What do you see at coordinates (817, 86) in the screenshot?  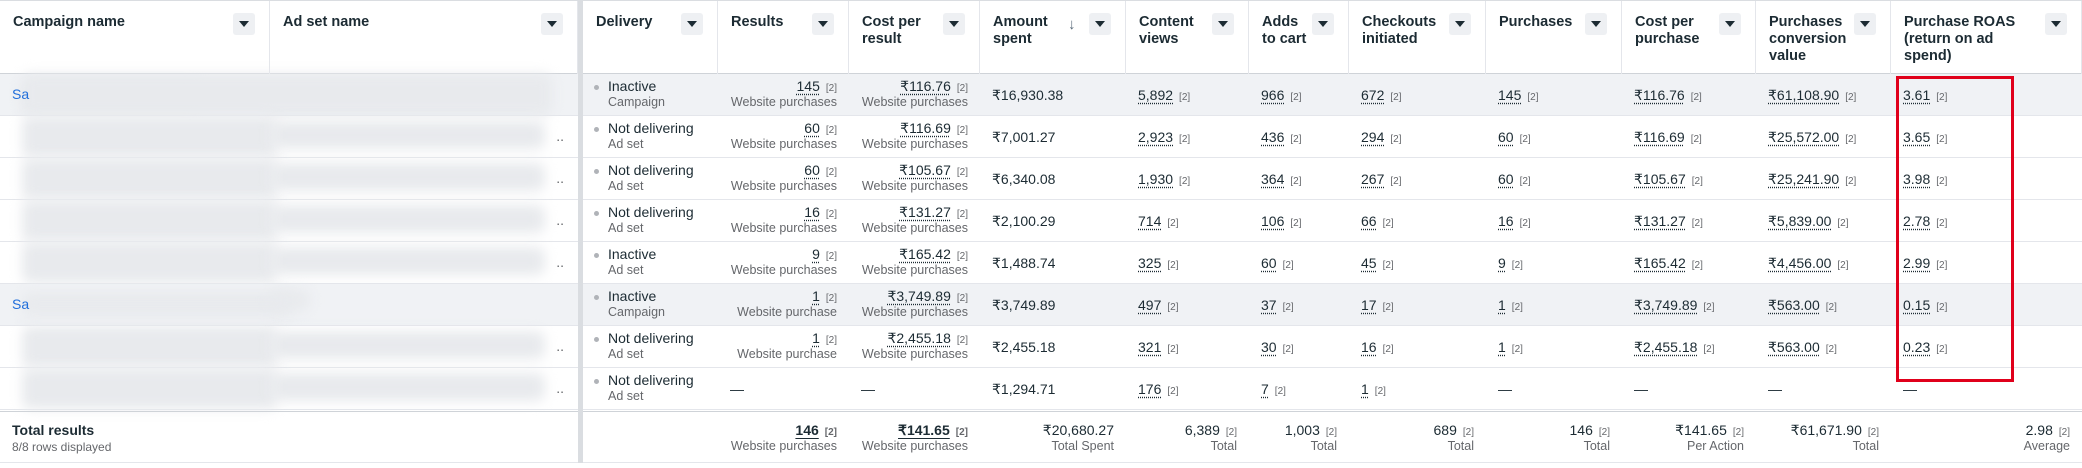 I see `results-value: 145 [2]` at bounding box center [817, 86].